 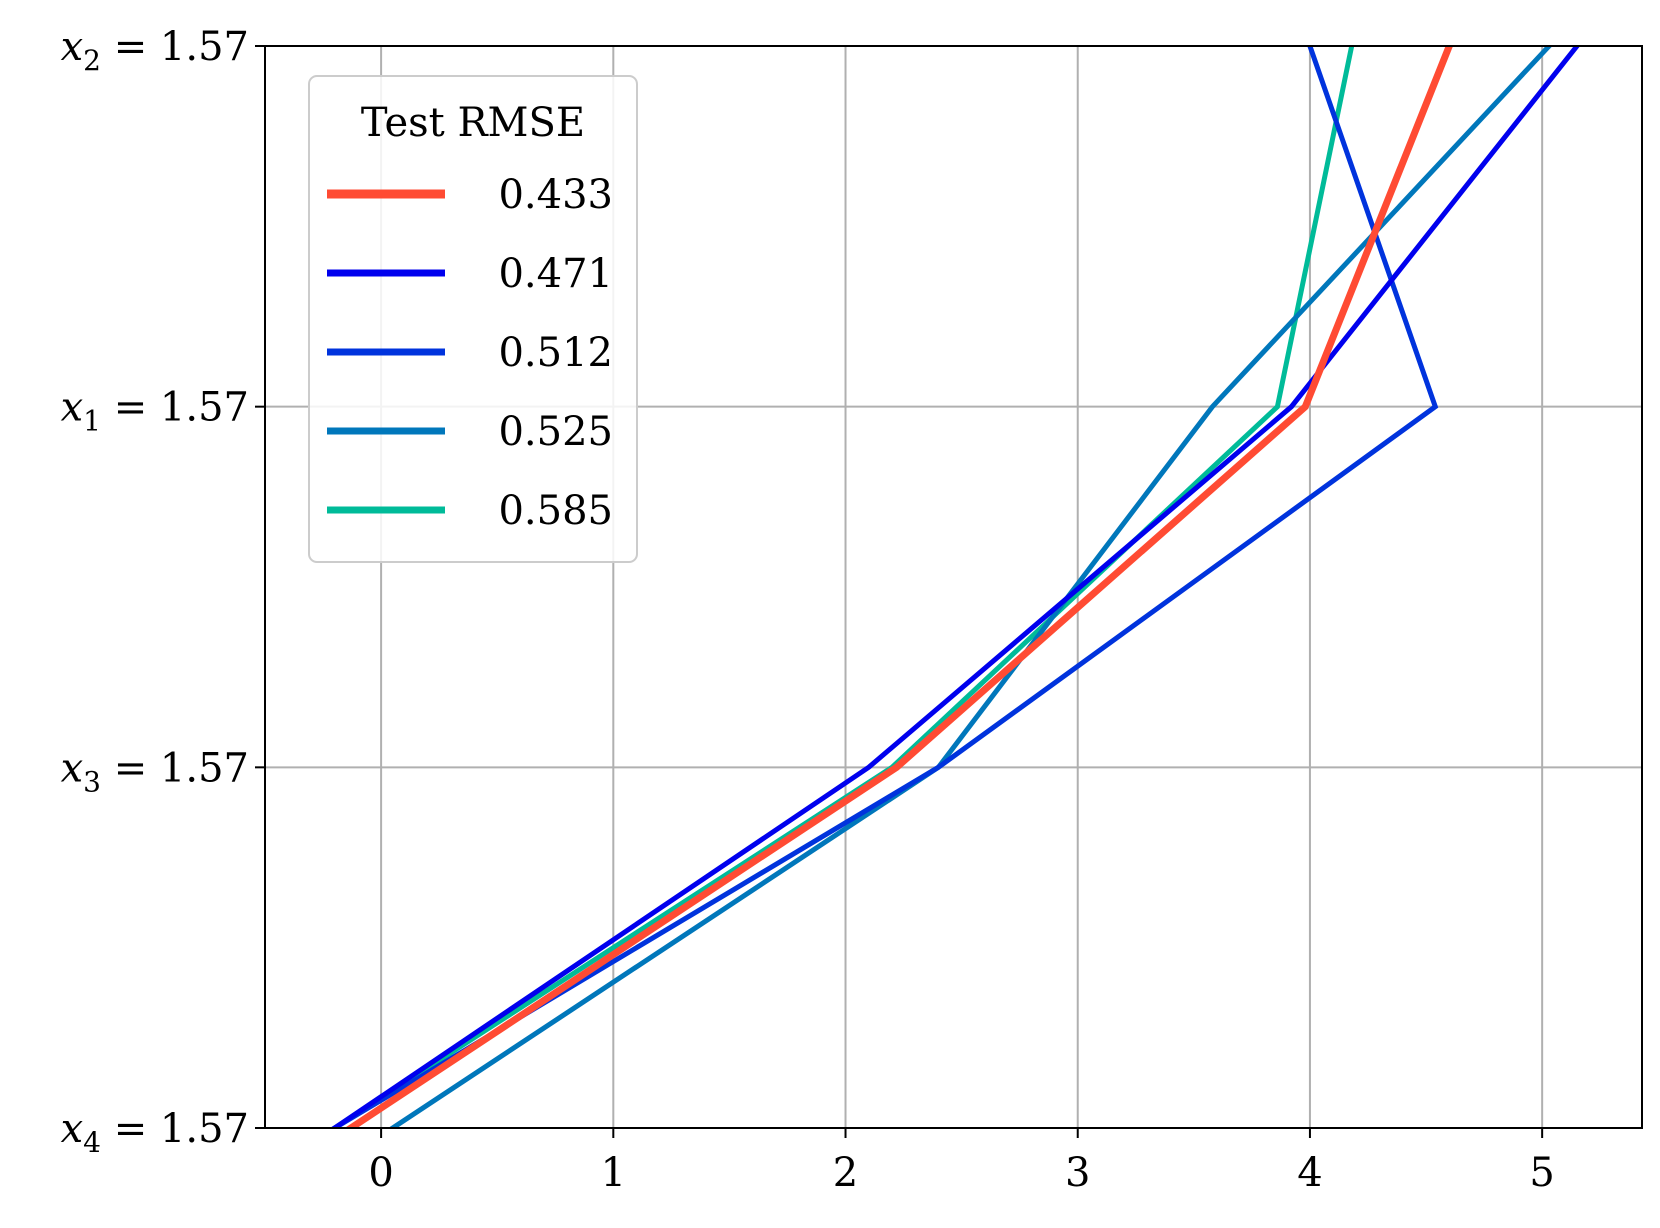 I want to click on y-tick-subscript: 2, so click(x=92, y=60).